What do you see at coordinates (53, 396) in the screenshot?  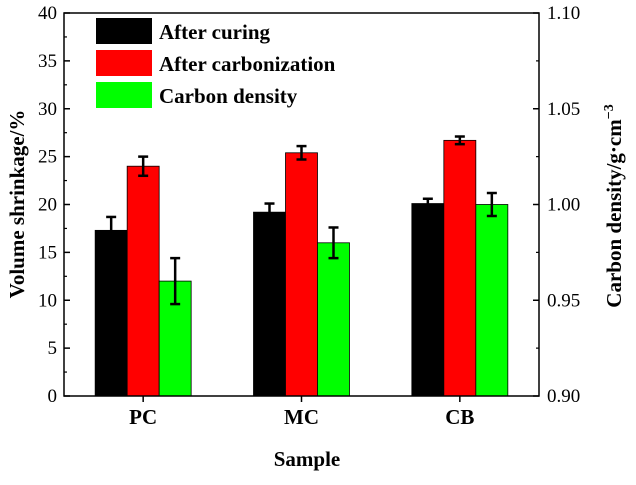 I see `y-left-tick-label: 0` at bounding box center [53, 396].